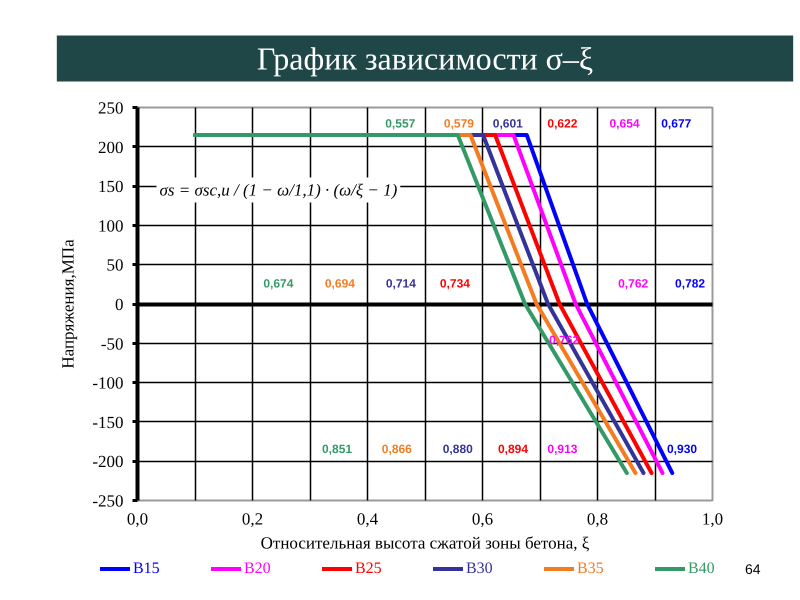 Image resolution: width=800 pixels, height=600 pixels. What do you see at coordinates (130, 569) in the screenshot?
I see `legend-item: B15` at bounding box center [130, 569].